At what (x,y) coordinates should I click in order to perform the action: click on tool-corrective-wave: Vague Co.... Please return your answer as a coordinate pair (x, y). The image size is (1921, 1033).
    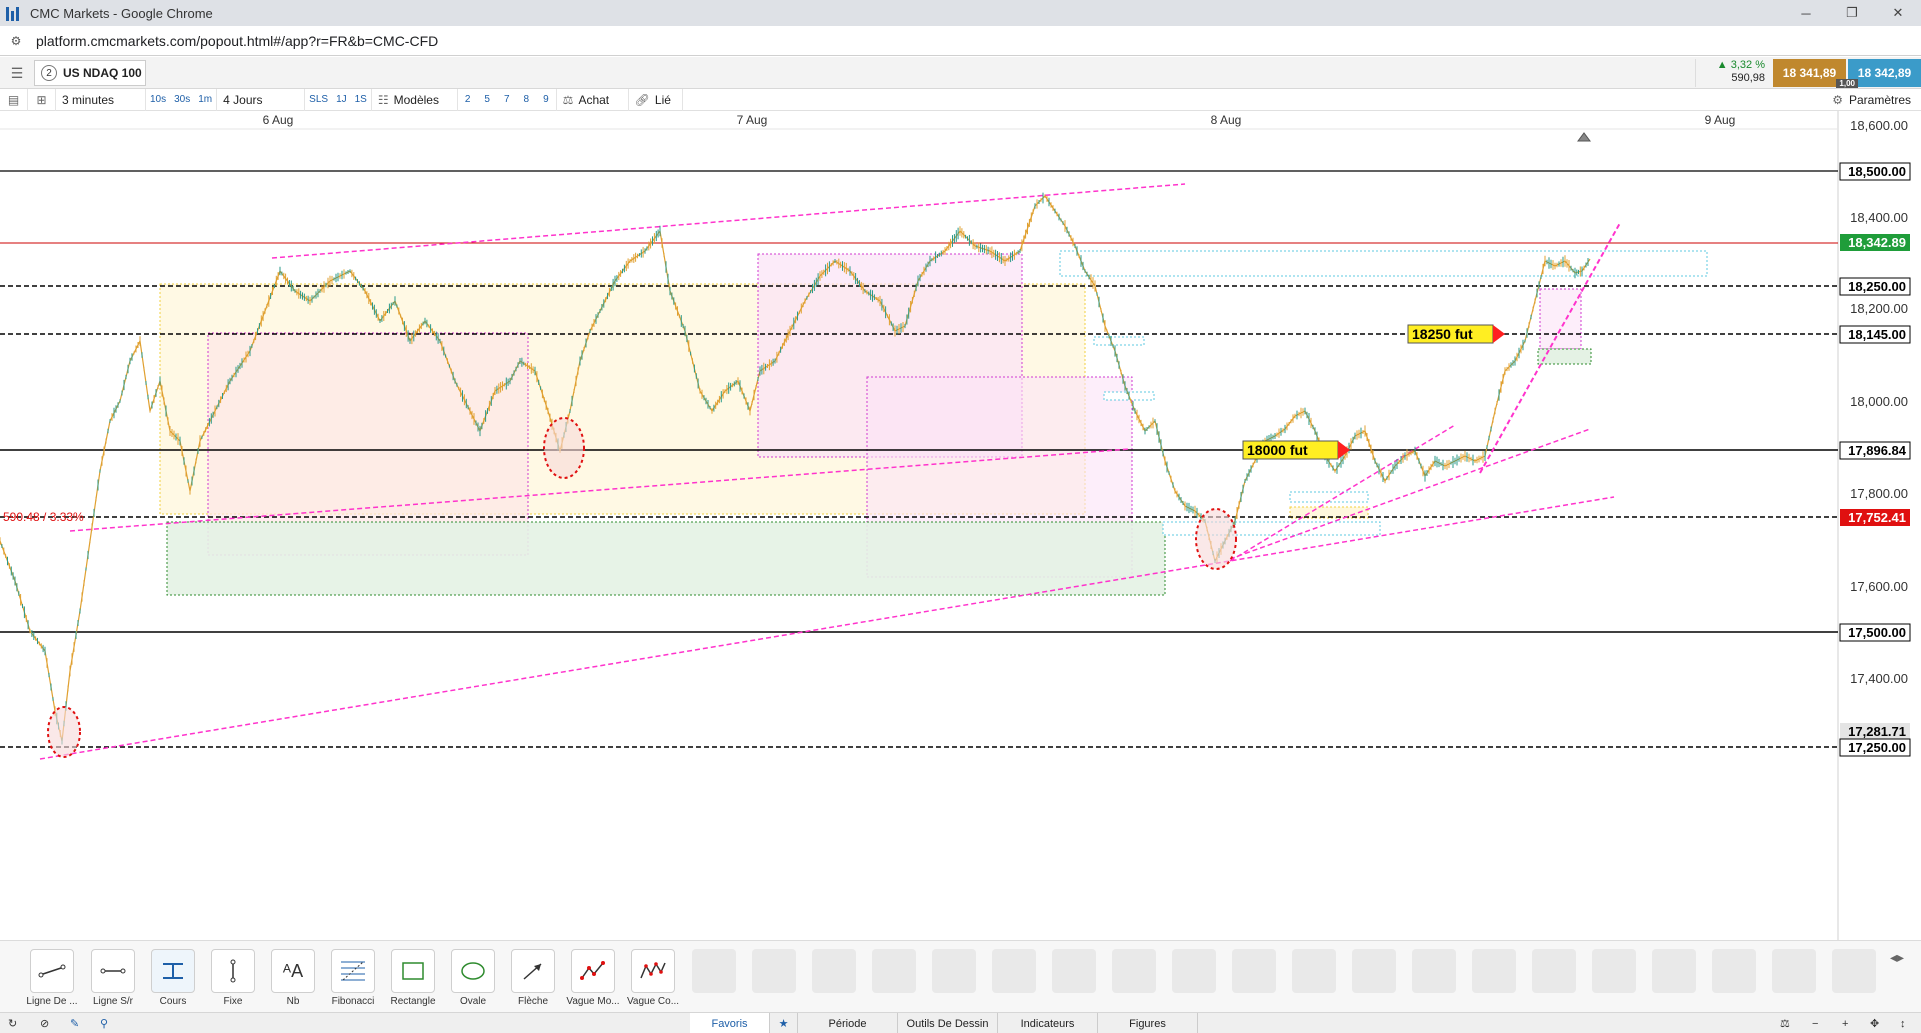
    Looking at the image, I should click on (653, 980).